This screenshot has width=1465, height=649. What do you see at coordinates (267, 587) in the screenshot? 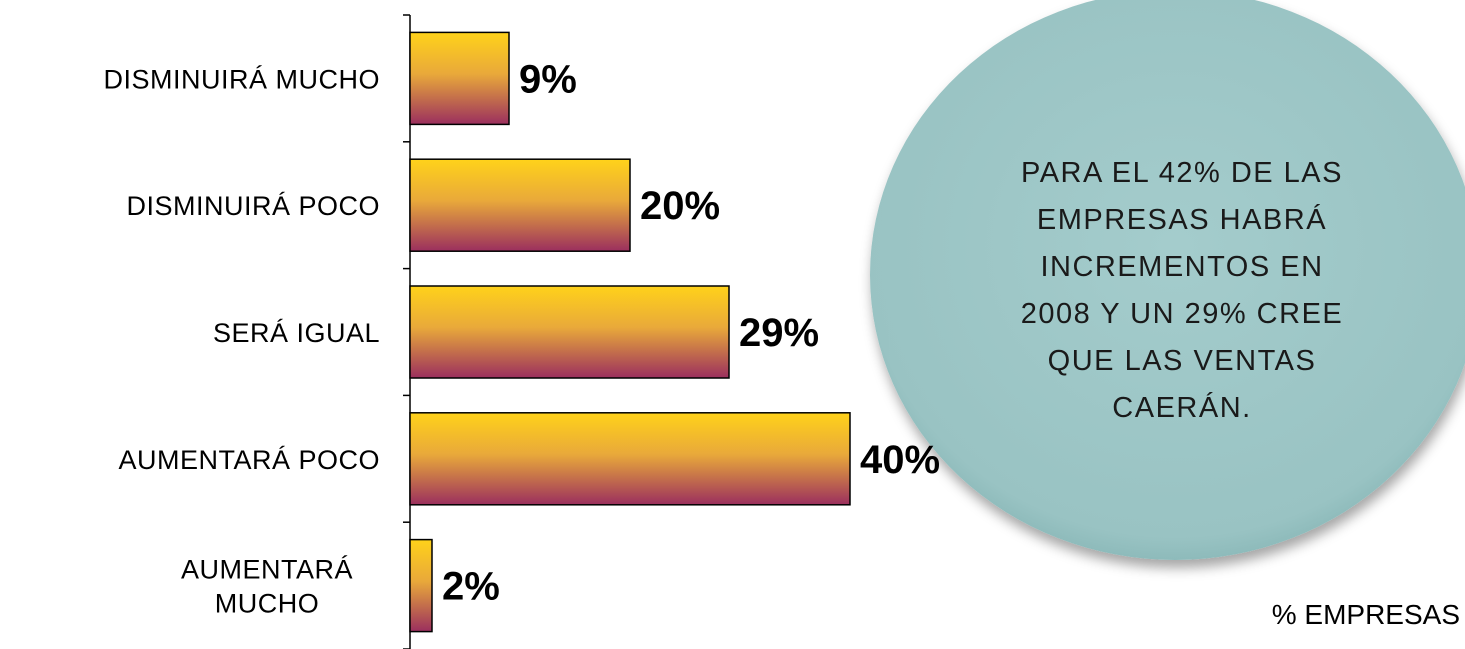
I see `category-label: AUMENTARÁ MUCHO` at bounding box center [267, 587].